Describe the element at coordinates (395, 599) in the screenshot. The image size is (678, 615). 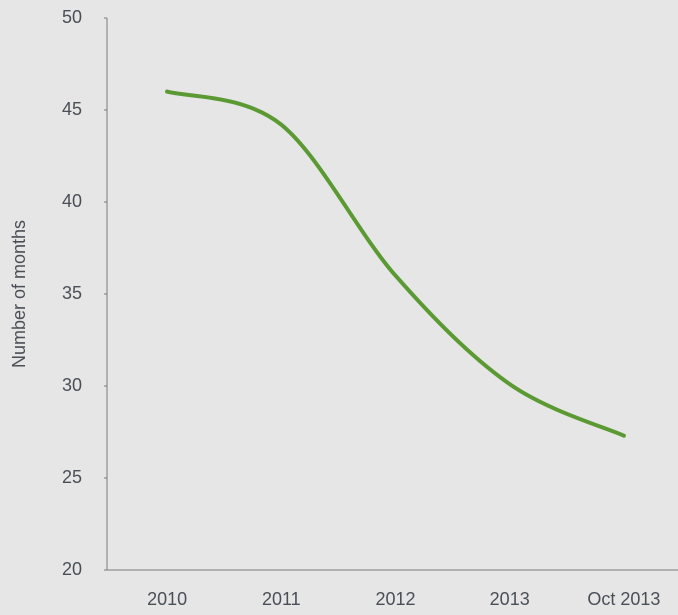
I see `x-tick-label: 2012` at that location.